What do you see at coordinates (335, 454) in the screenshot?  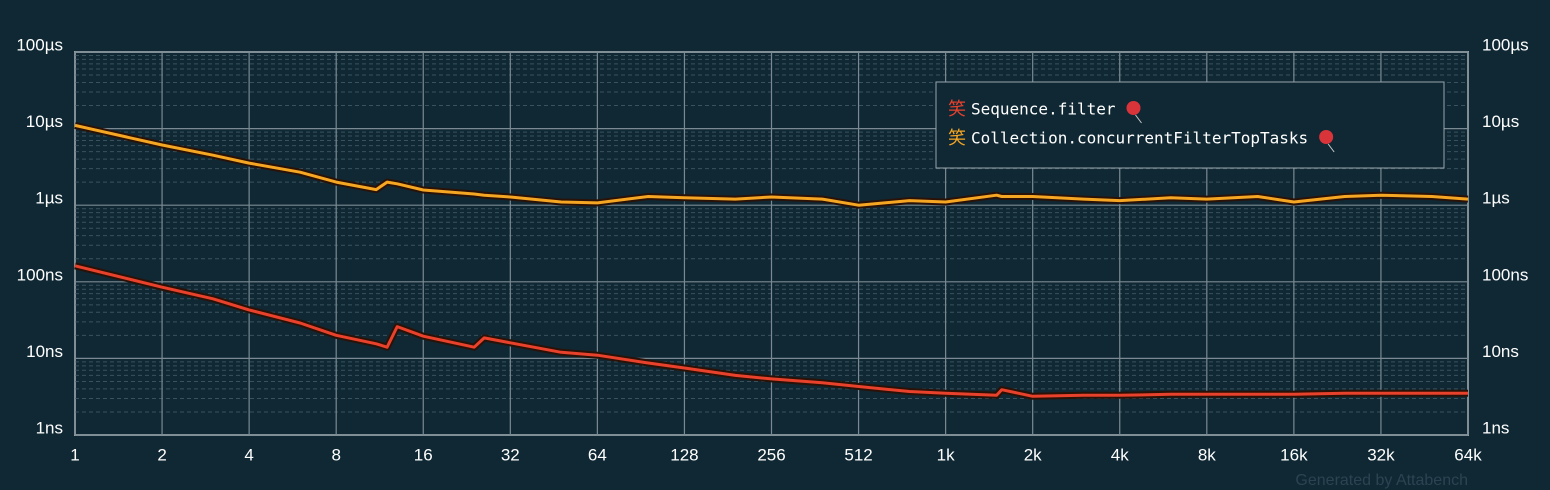 I see `x-tick-label: 8` at bounding box center [335, 454].